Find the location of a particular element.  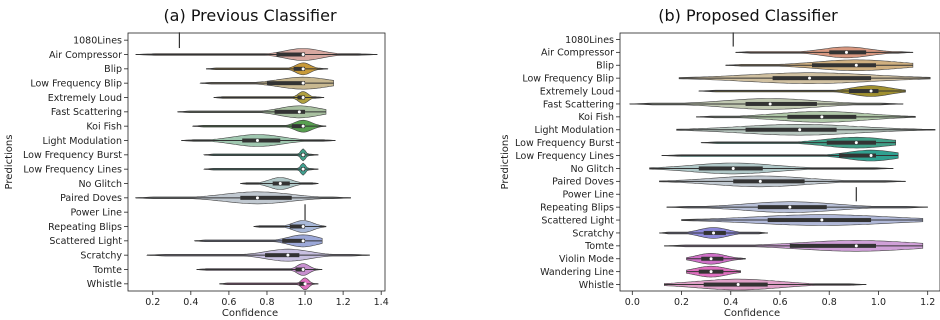

chart-title-a: (a) Previous Classifier is located at coordinates (250, 15).